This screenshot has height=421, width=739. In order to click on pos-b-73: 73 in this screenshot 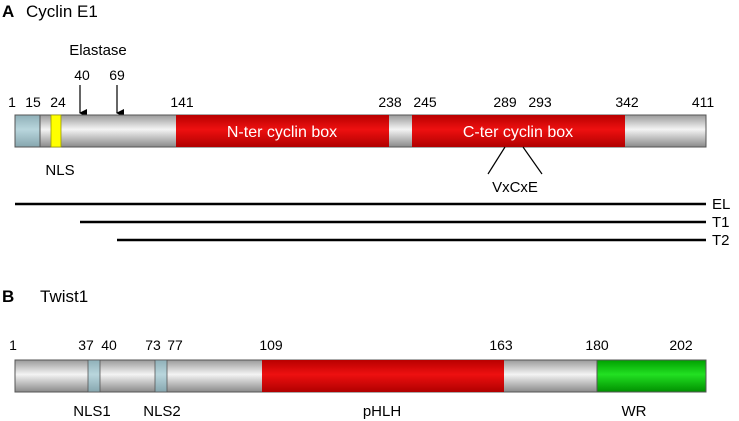, I will do `click(153, 345)`.